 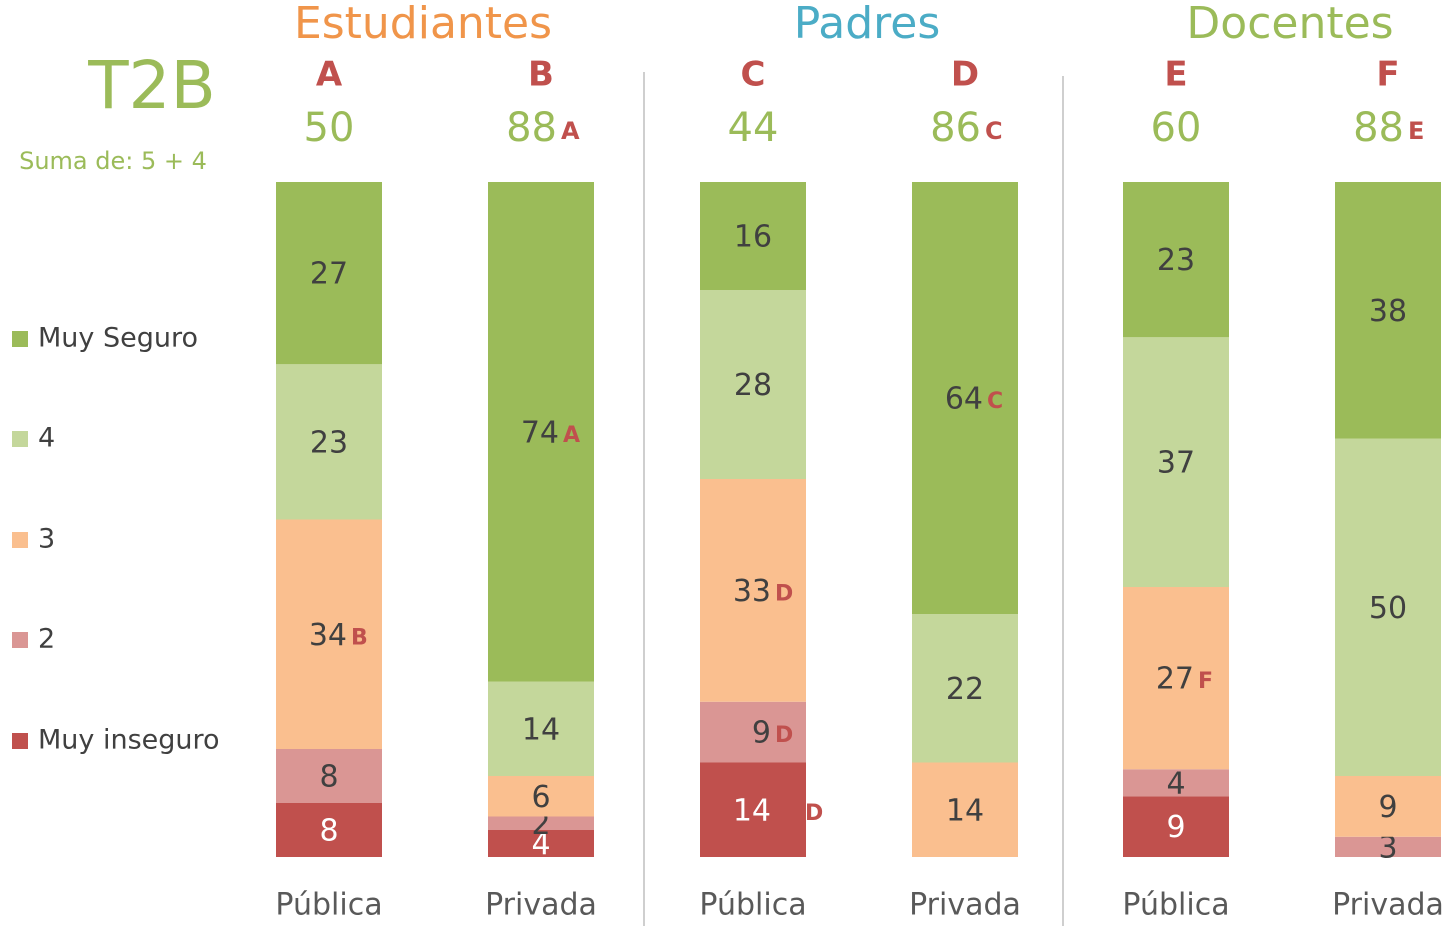 What do you see at coordinates (965, 75) in the screenshot?
I see `bar-letter: D` at bounding box center [965, 75].